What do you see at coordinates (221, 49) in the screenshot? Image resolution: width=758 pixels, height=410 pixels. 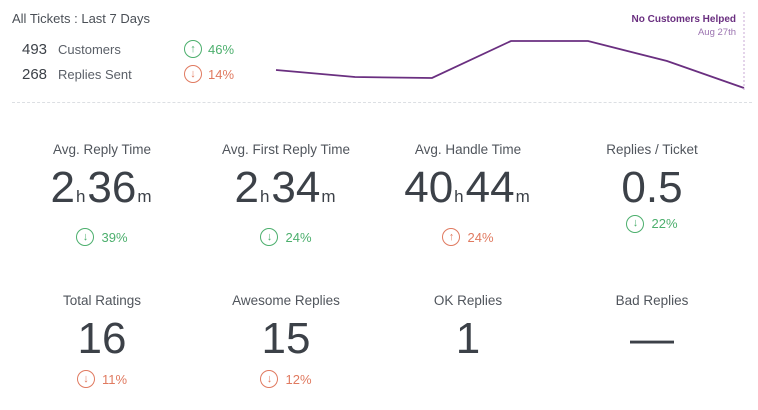 I see `summary-change-value: 46%` at bounding box center [221, 49].